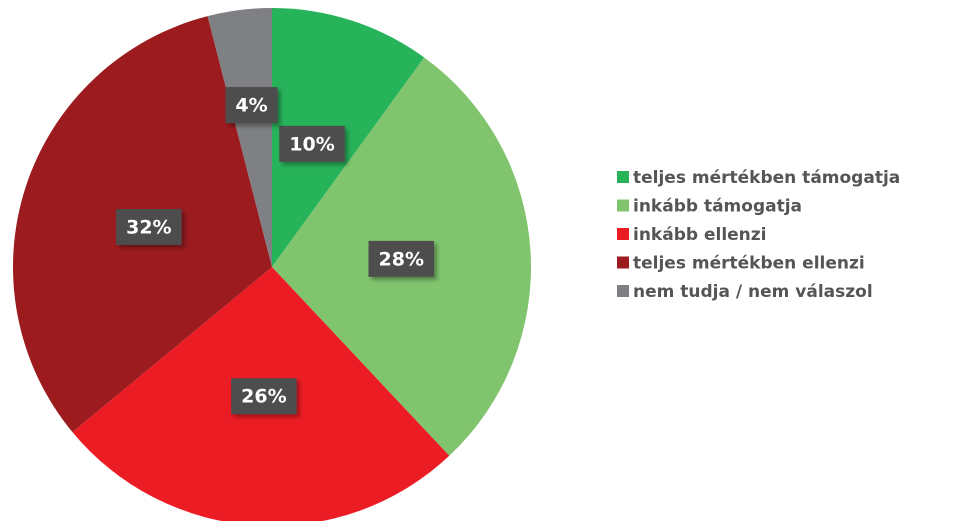  What do you see at coordinates (766, 178) in the screenshot?
I see `legend-label: teljes mértékben támogatja` at bounding box center [766, 178].